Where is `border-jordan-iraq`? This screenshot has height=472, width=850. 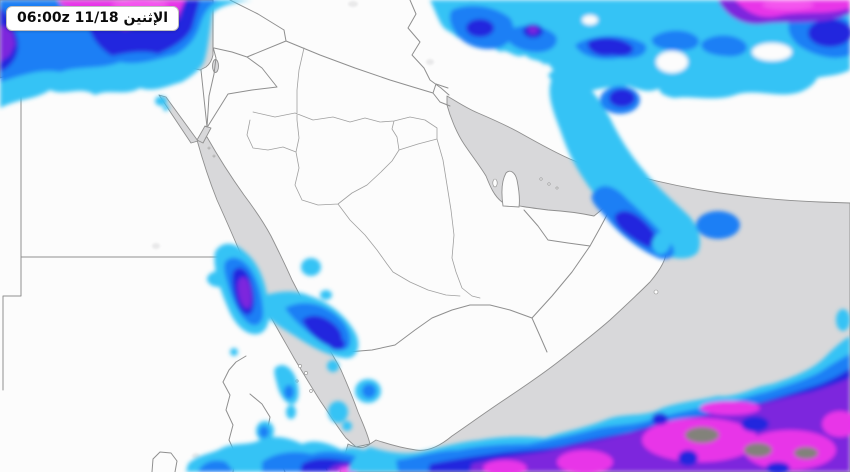
border-jordan-iraq is located at coordinates (266, 49).